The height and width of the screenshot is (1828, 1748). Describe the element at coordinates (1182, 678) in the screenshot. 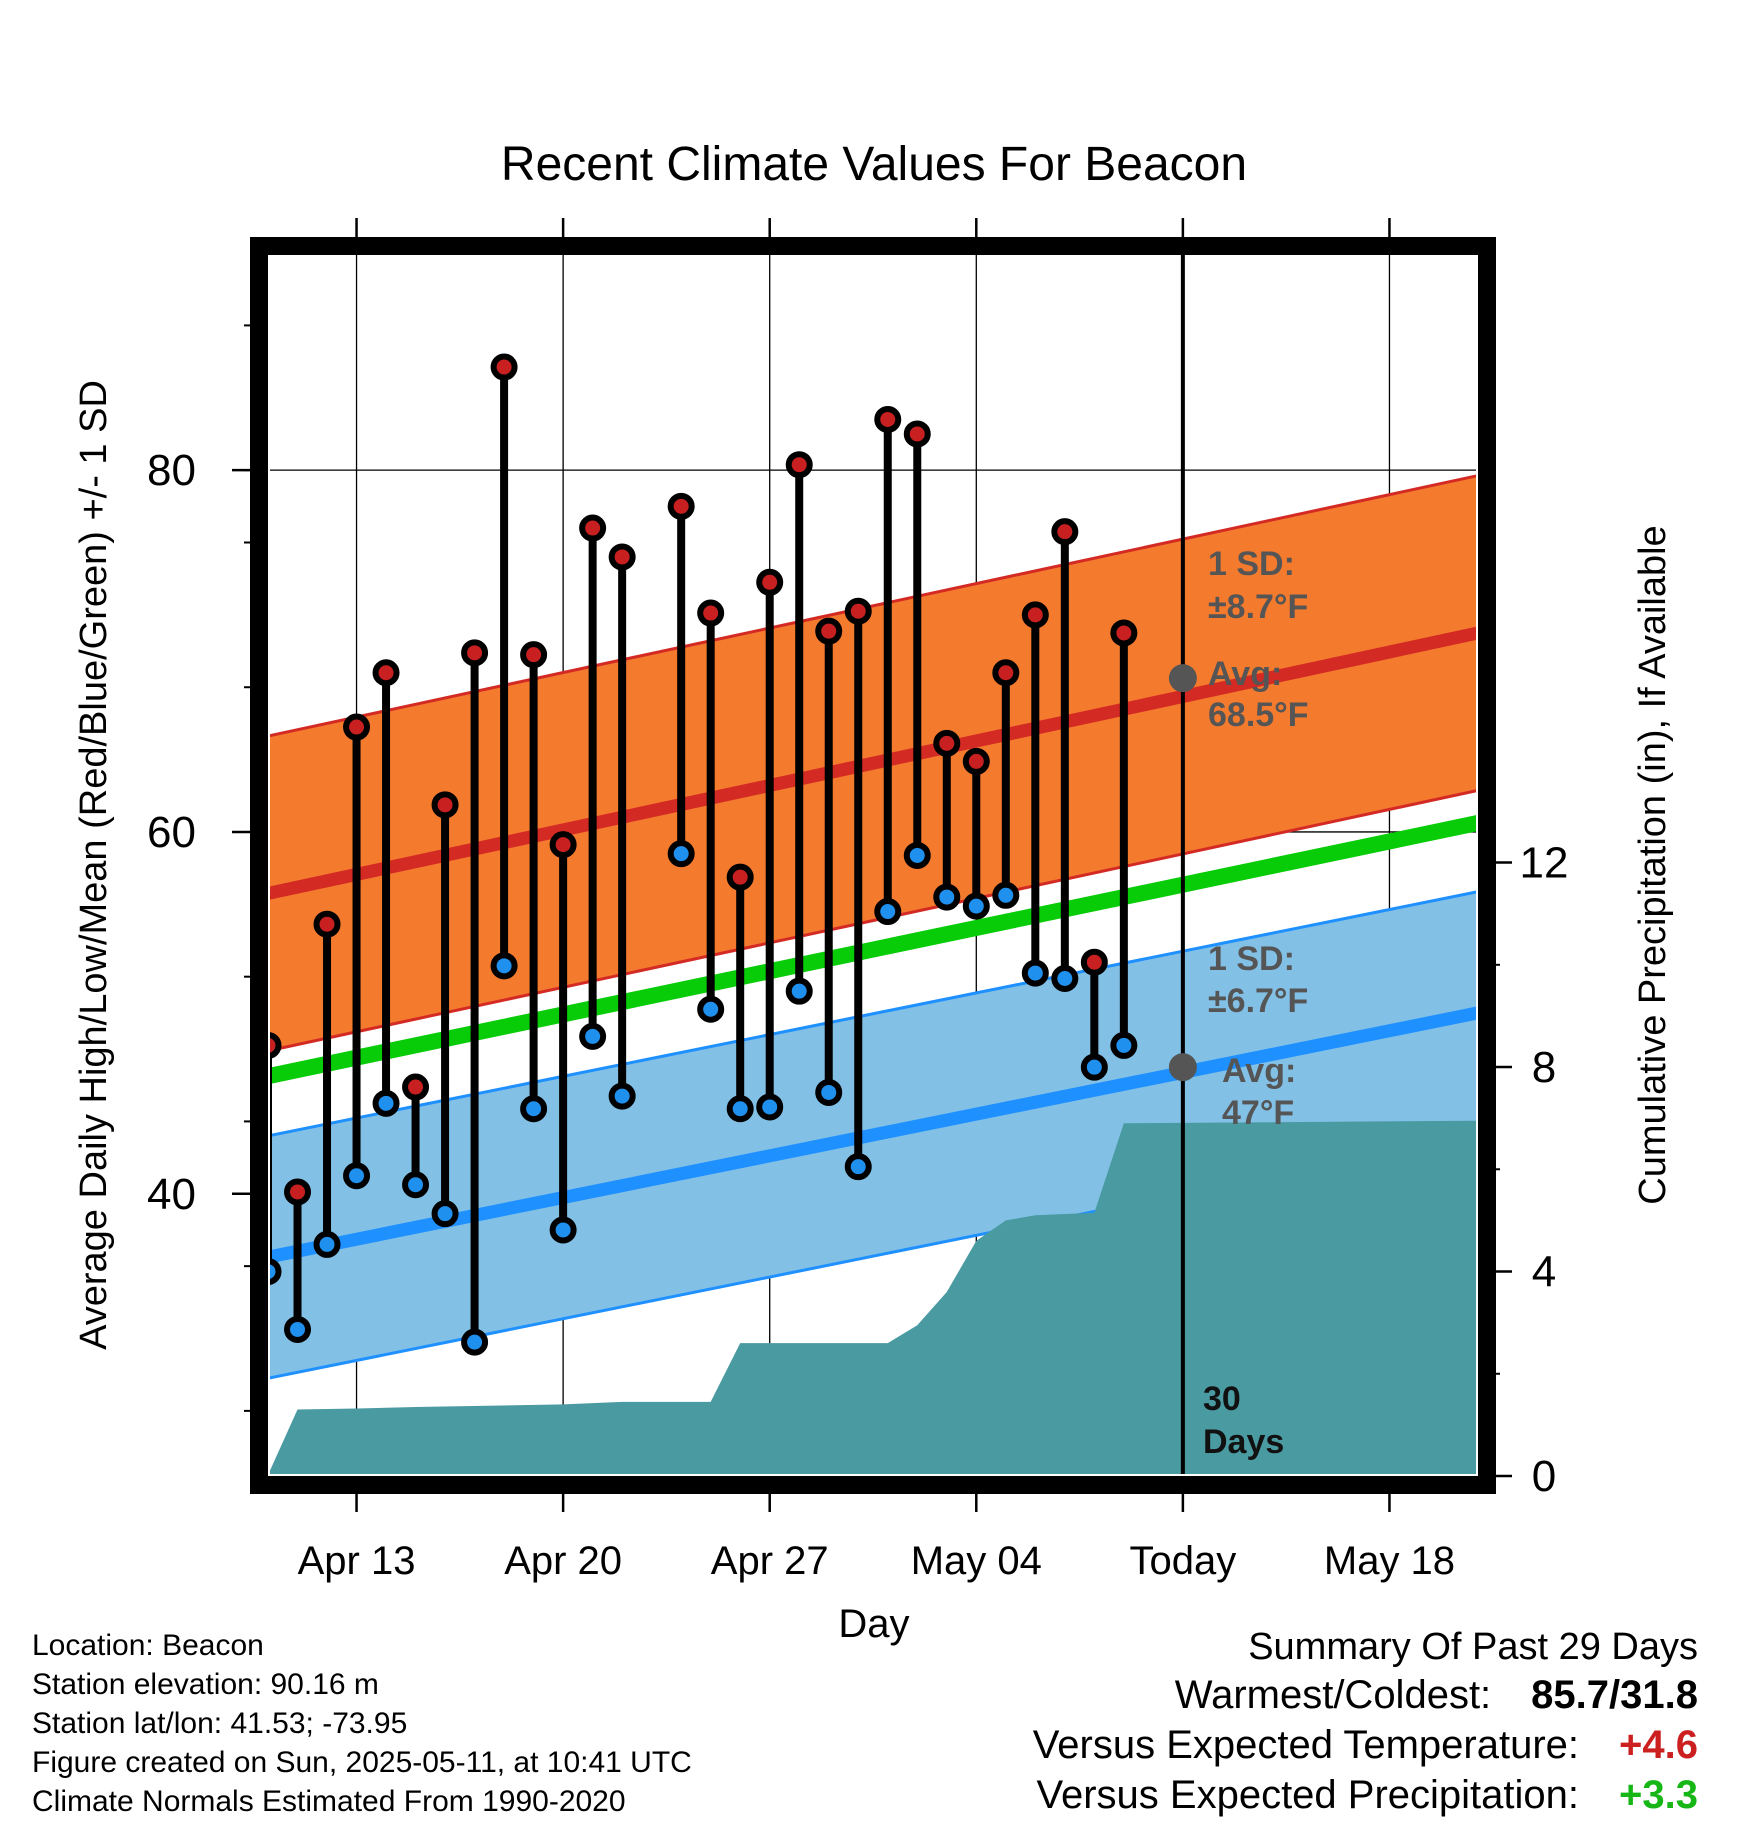

I see `today-high-avg-marker` at that location.